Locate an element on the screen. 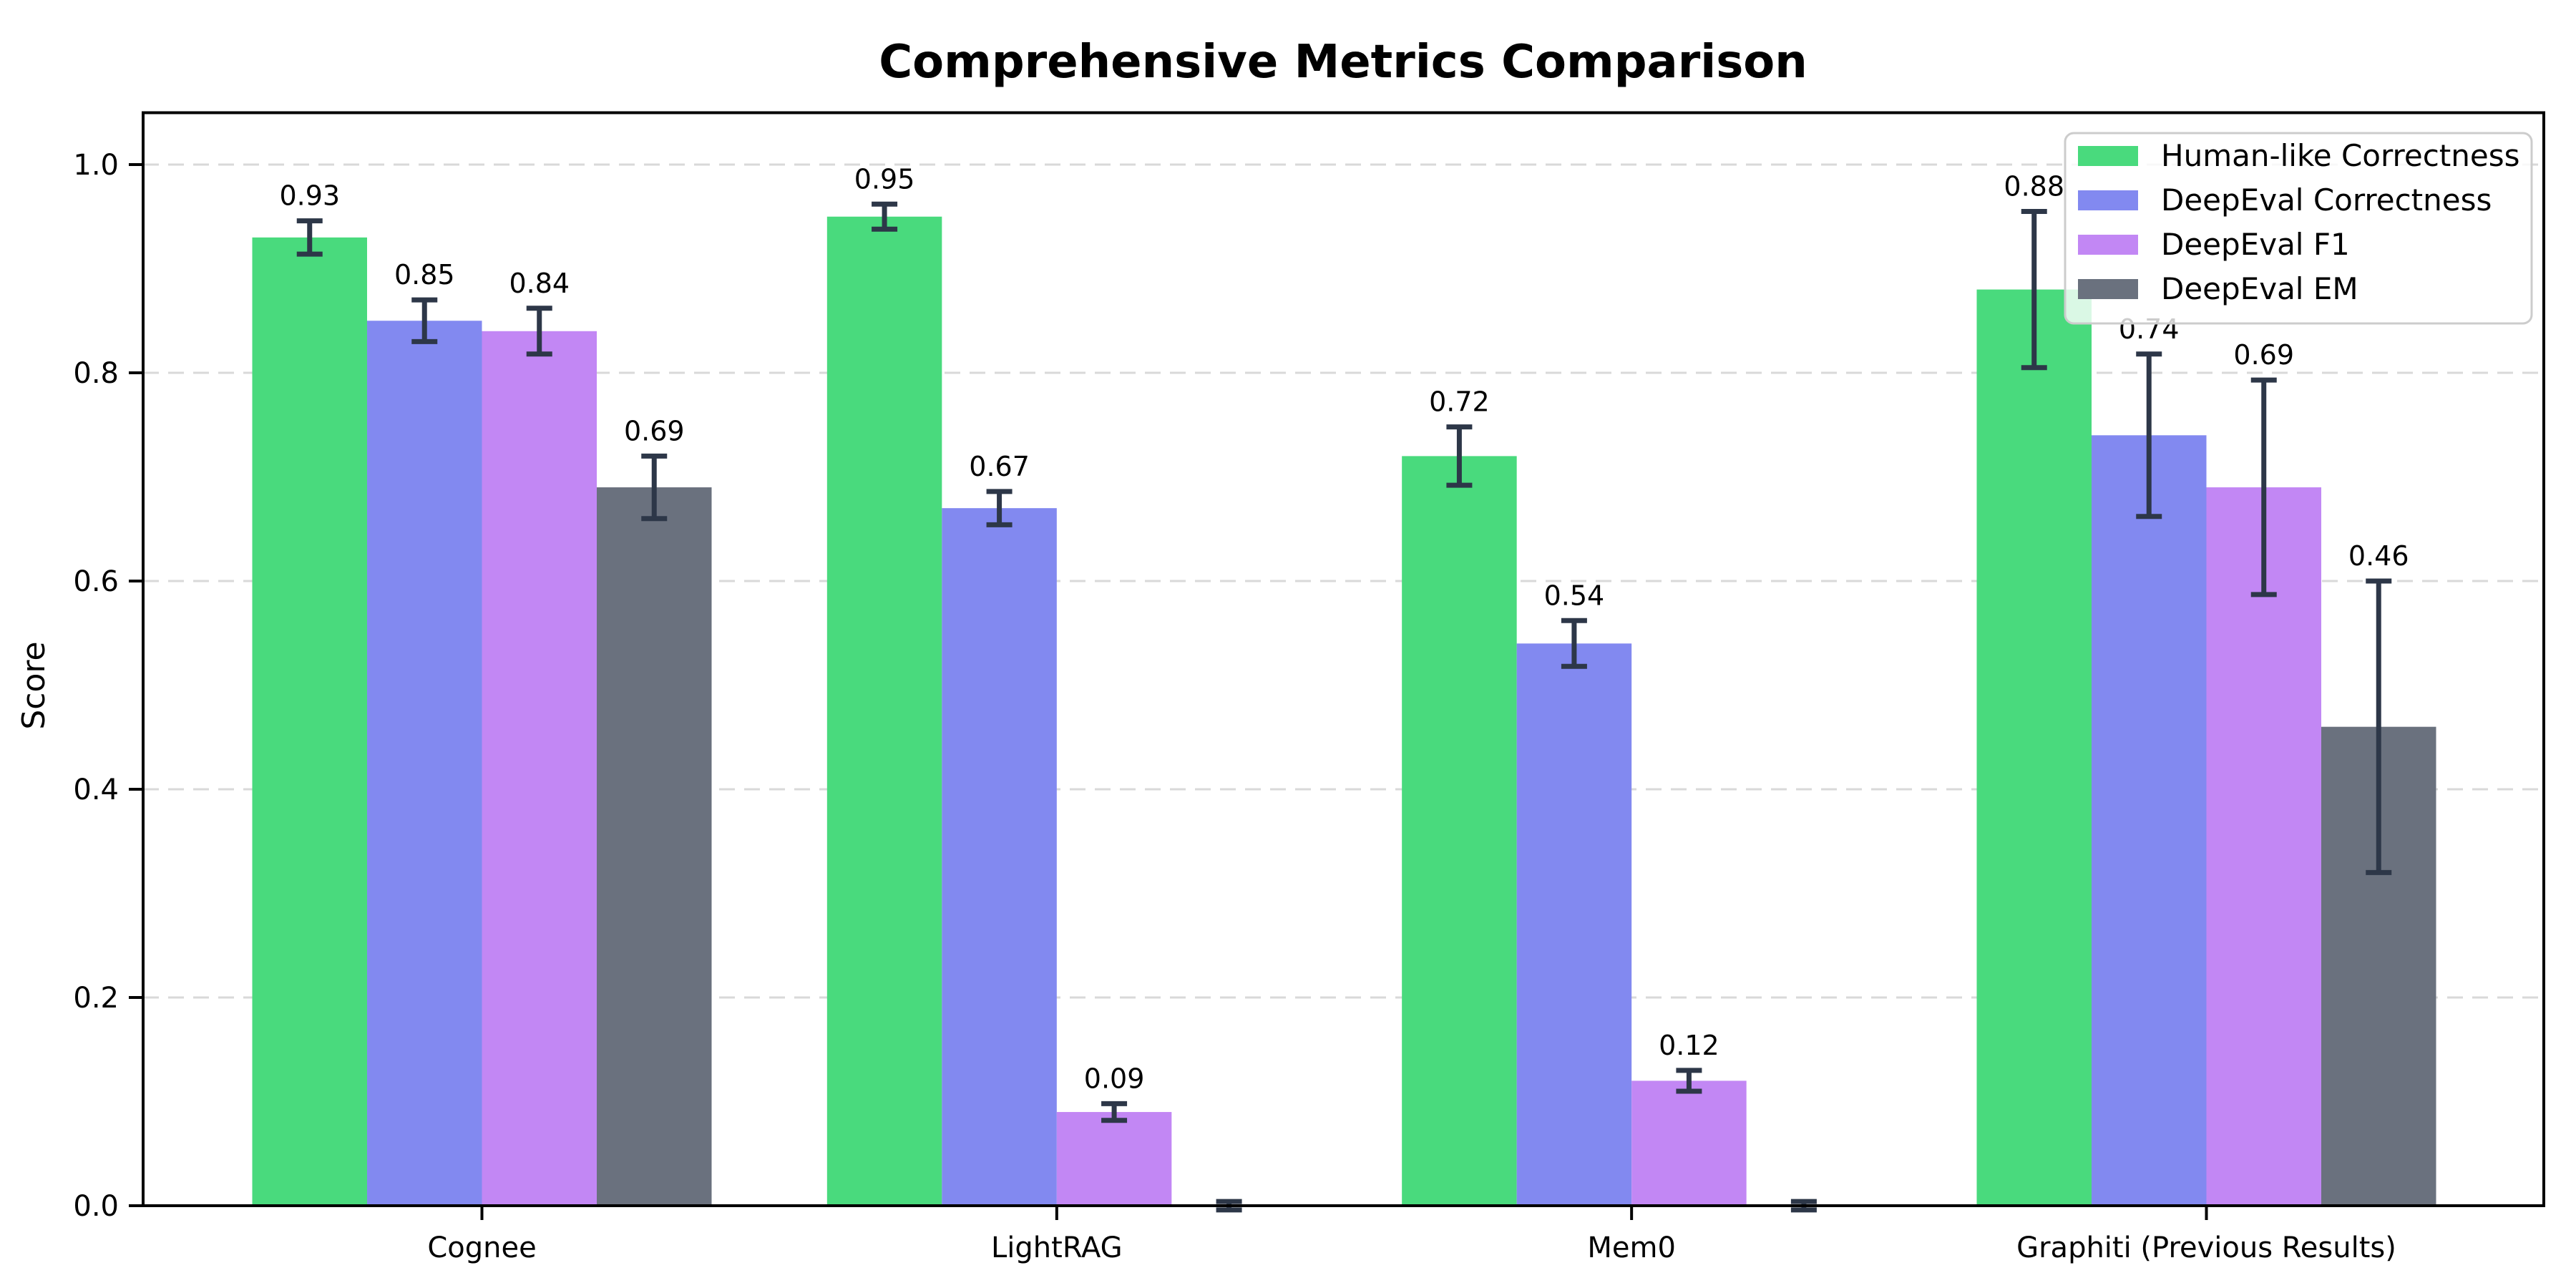 This screenshot has width=2576, height=1288. legend-box is located at coordinates (2298, 228).